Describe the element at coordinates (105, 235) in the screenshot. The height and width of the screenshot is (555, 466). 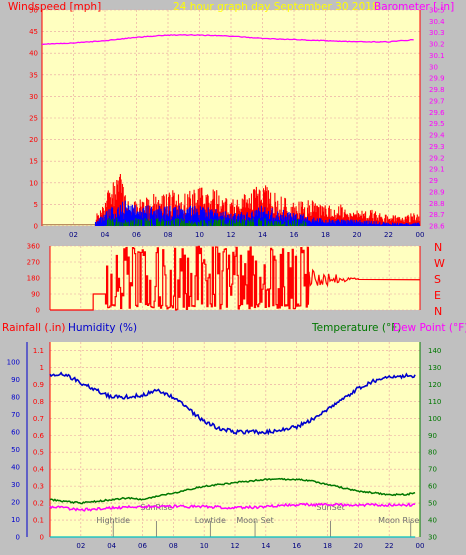
I see `wind-baro-x-tick-label: 04` at that location.